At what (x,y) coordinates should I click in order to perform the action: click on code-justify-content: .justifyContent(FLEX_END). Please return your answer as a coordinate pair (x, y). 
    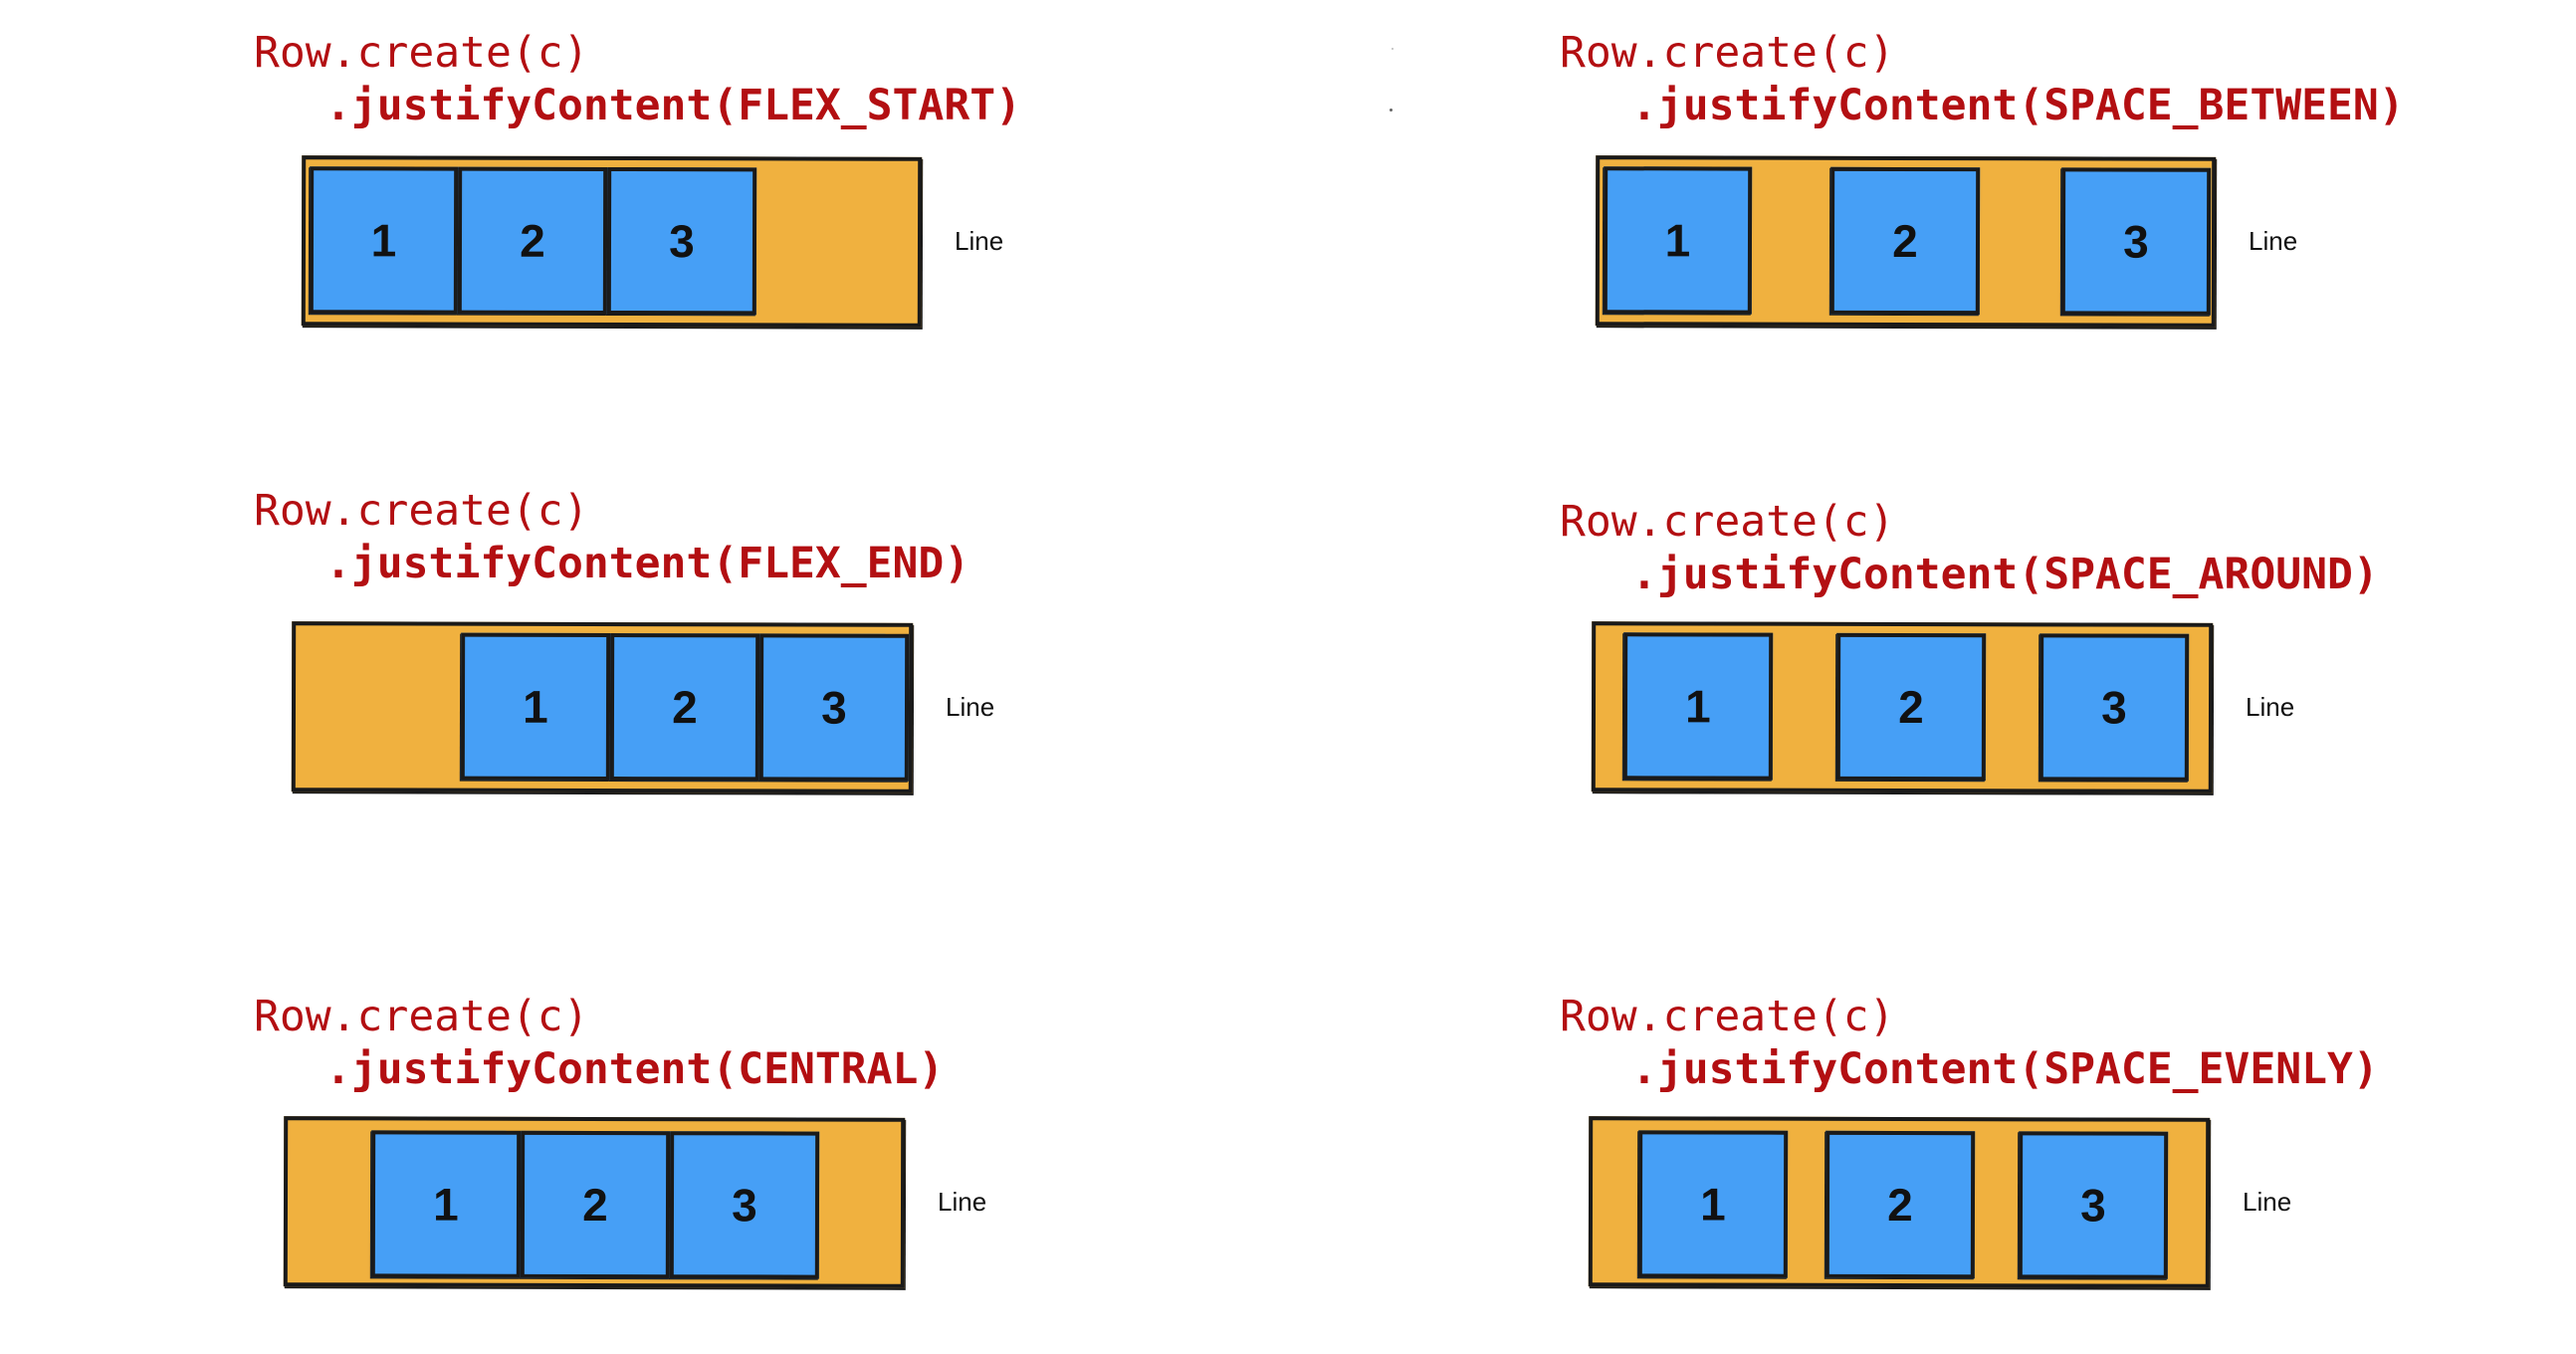
    Looking at the image, I should click on (647, 563).